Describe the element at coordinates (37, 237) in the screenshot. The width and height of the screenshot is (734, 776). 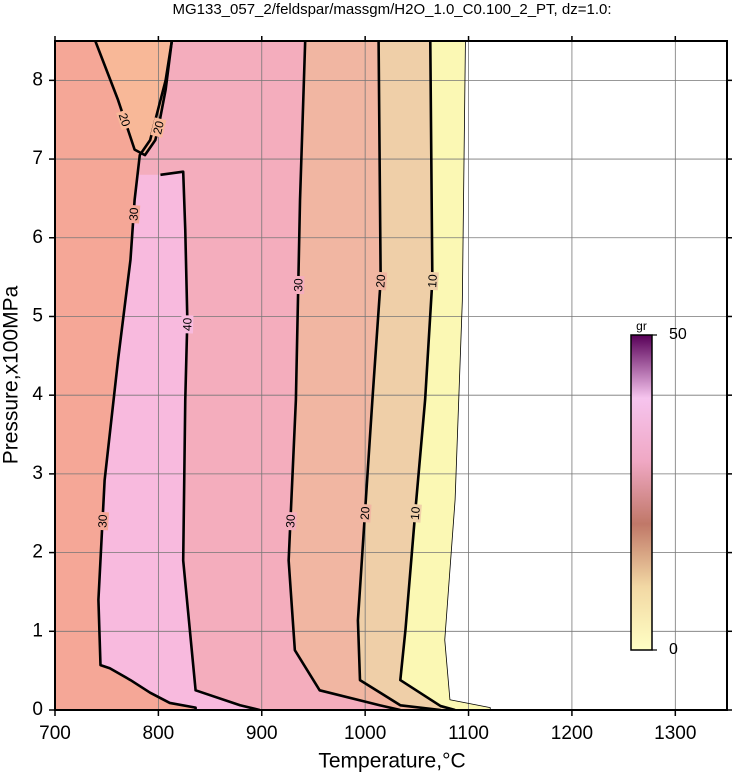
I see `y-tick-label: 6` at that location.